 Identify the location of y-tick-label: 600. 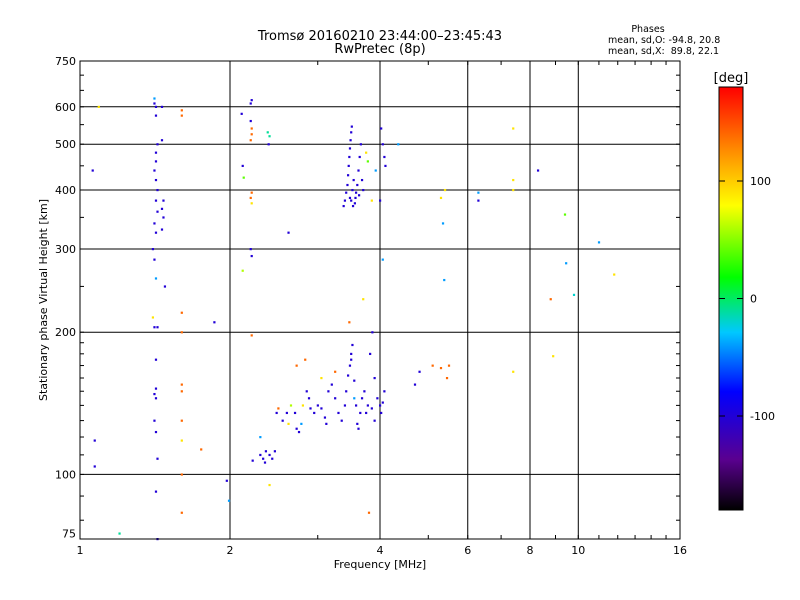
(65, 107).